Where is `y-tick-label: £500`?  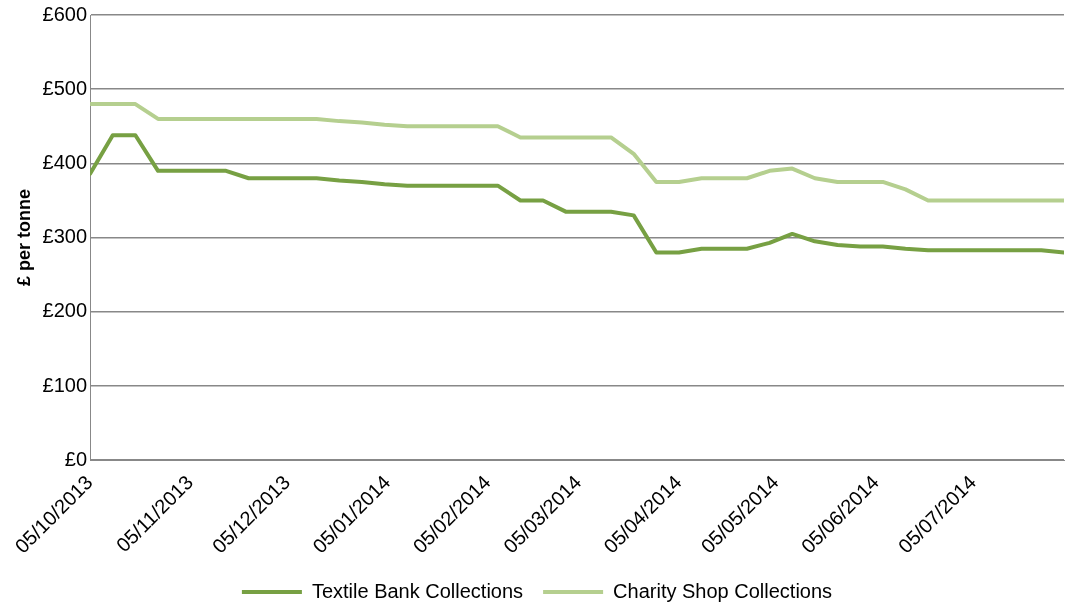 y-tick-label: £500 is located at coordinates (65, 87).